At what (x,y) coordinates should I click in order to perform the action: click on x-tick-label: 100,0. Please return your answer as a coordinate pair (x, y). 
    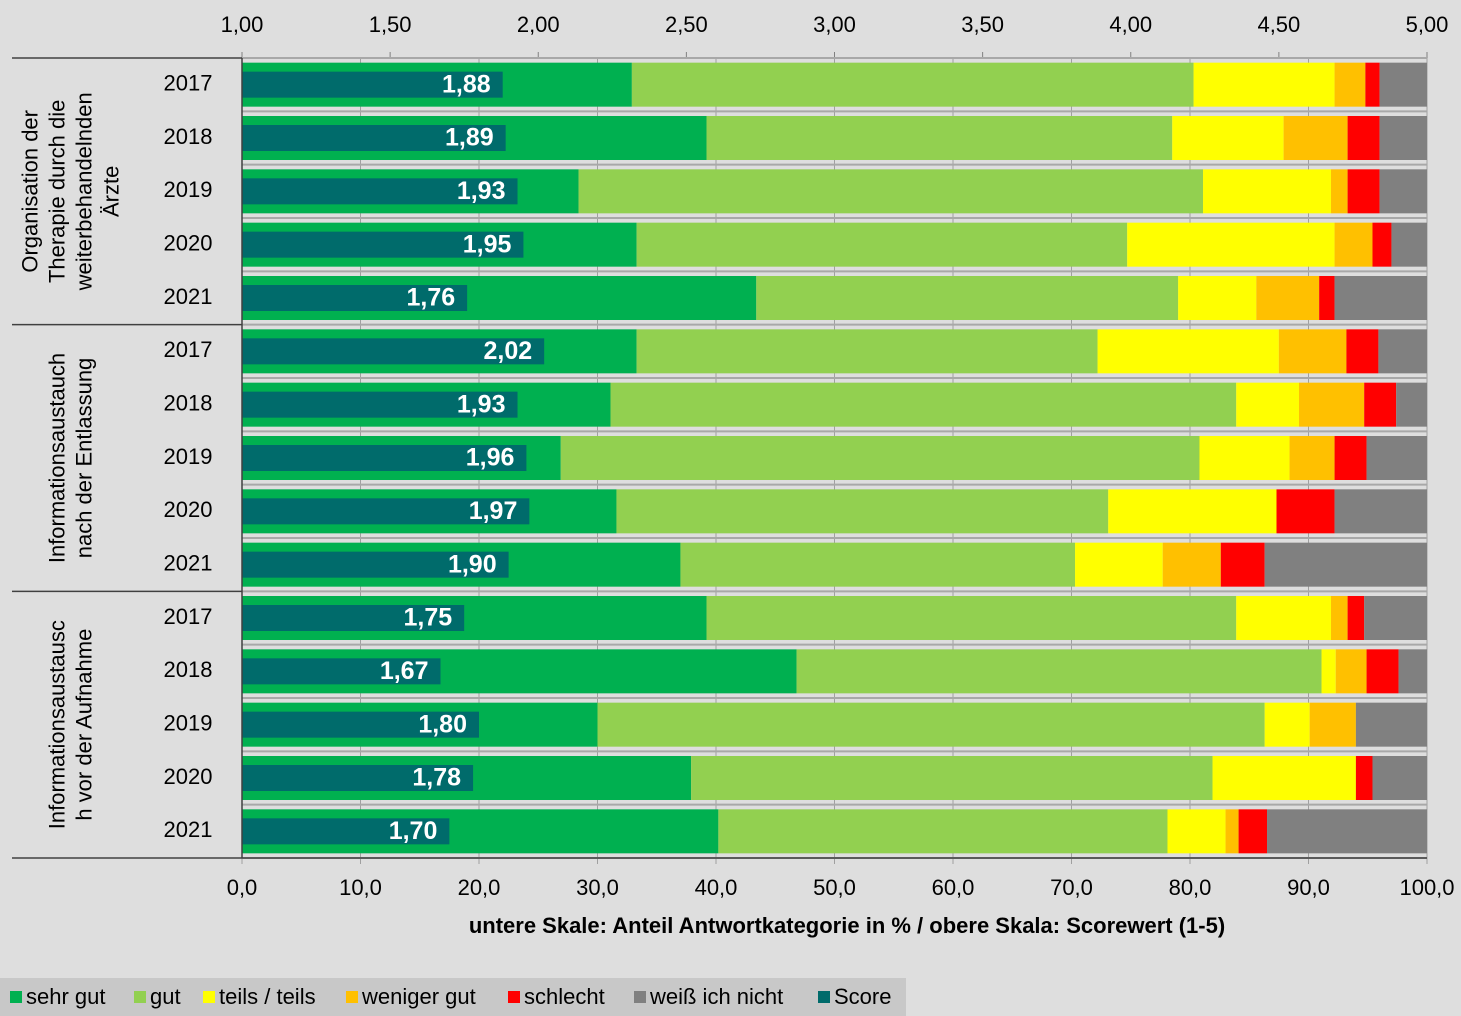
    Looking at the image, I should click on (1426, 887).